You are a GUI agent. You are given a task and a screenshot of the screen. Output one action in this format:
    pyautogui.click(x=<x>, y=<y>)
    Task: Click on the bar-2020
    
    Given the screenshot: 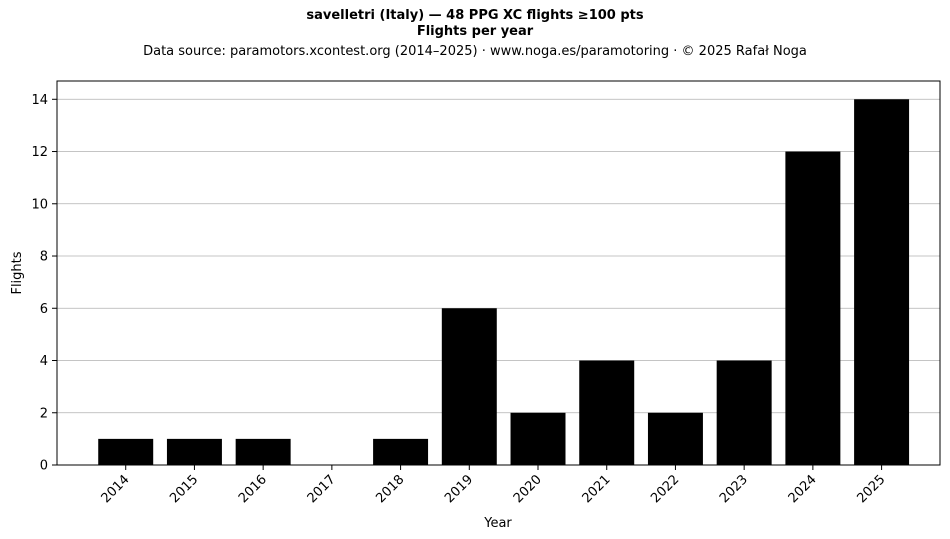 What is the action you would take?
    pyautogui.click(x=538, y=438)
    